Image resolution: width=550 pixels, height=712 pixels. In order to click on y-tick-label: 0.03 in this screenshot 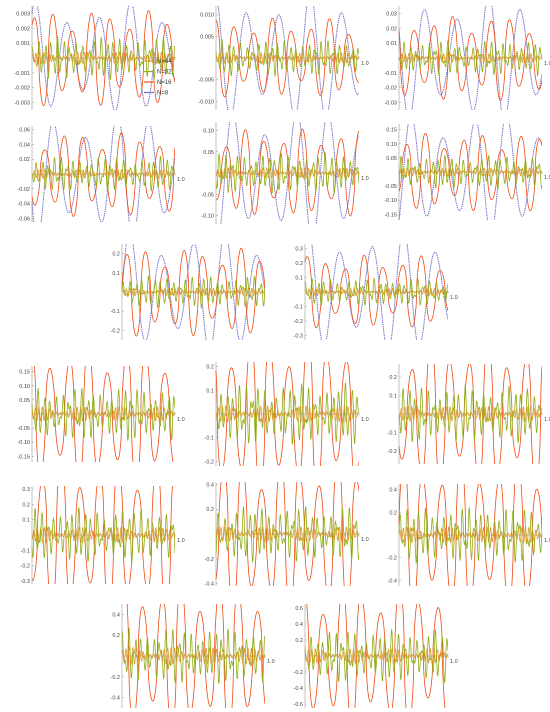, I will do `click(391, 14)`.